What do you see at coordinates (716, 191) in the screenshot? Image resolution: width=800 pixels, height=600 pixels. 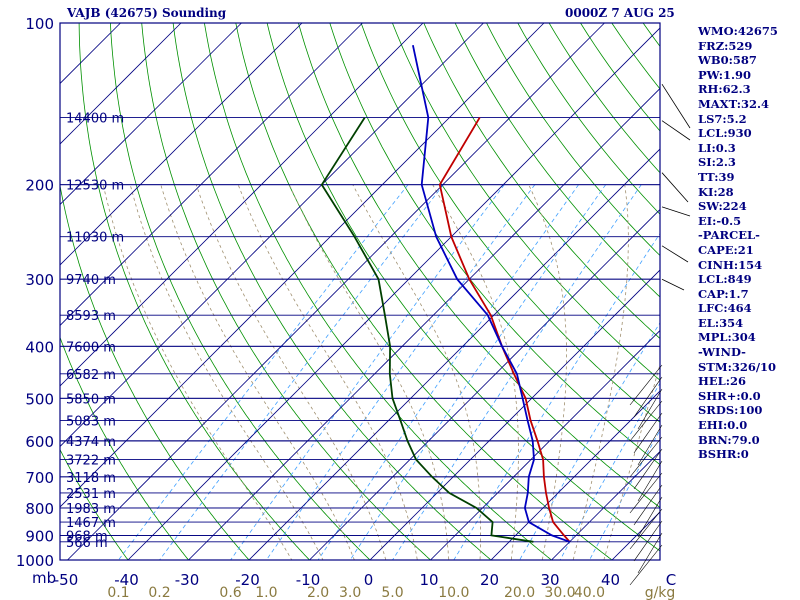 I see `stat-item: KI:28` at bounding box center [716, 191].